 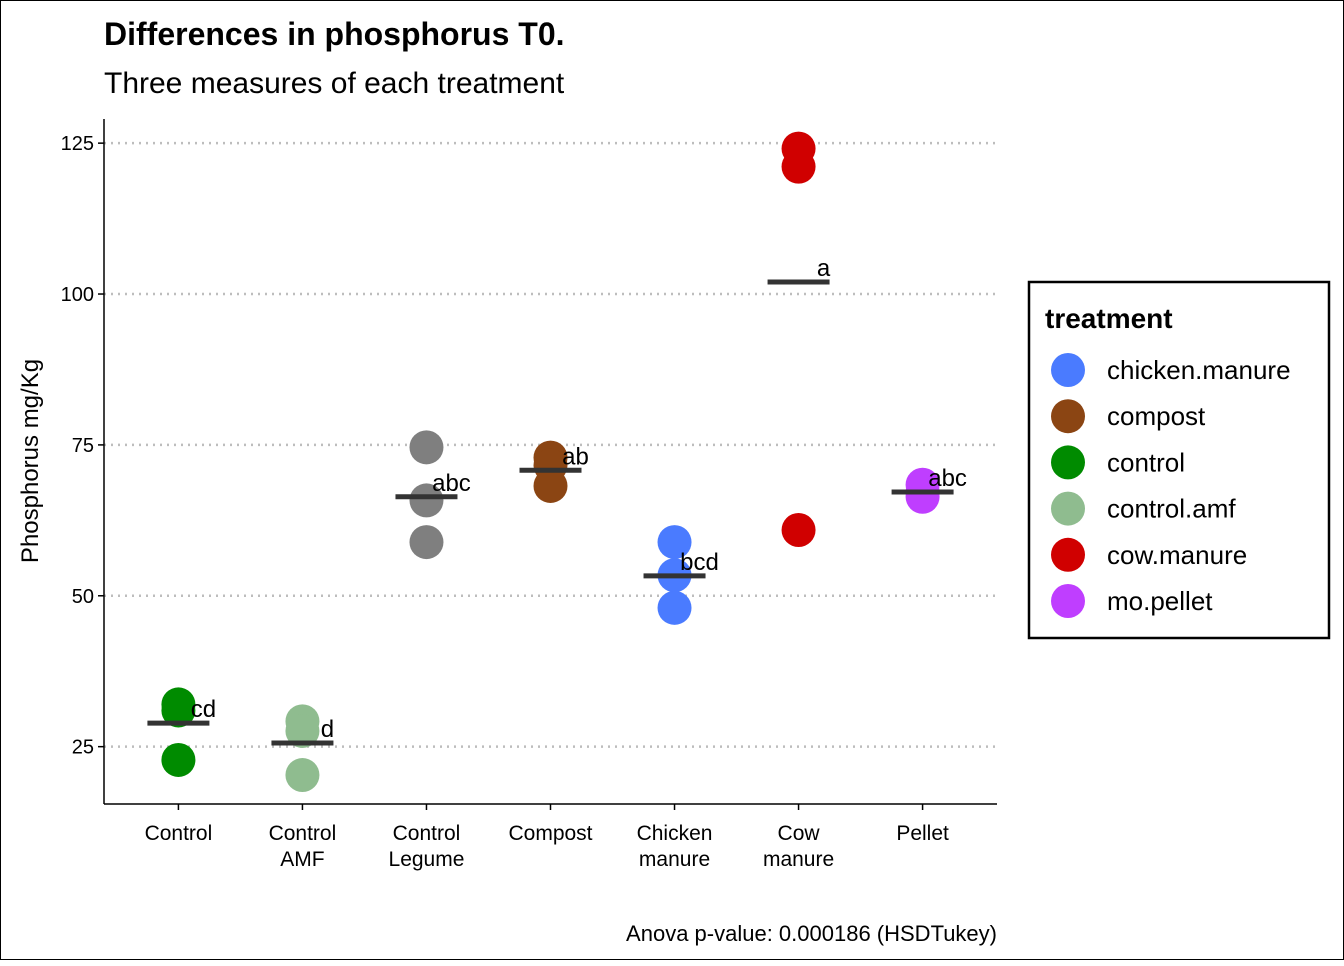 I want to click on y-tick-label: 25, so click(x=83, y=748).